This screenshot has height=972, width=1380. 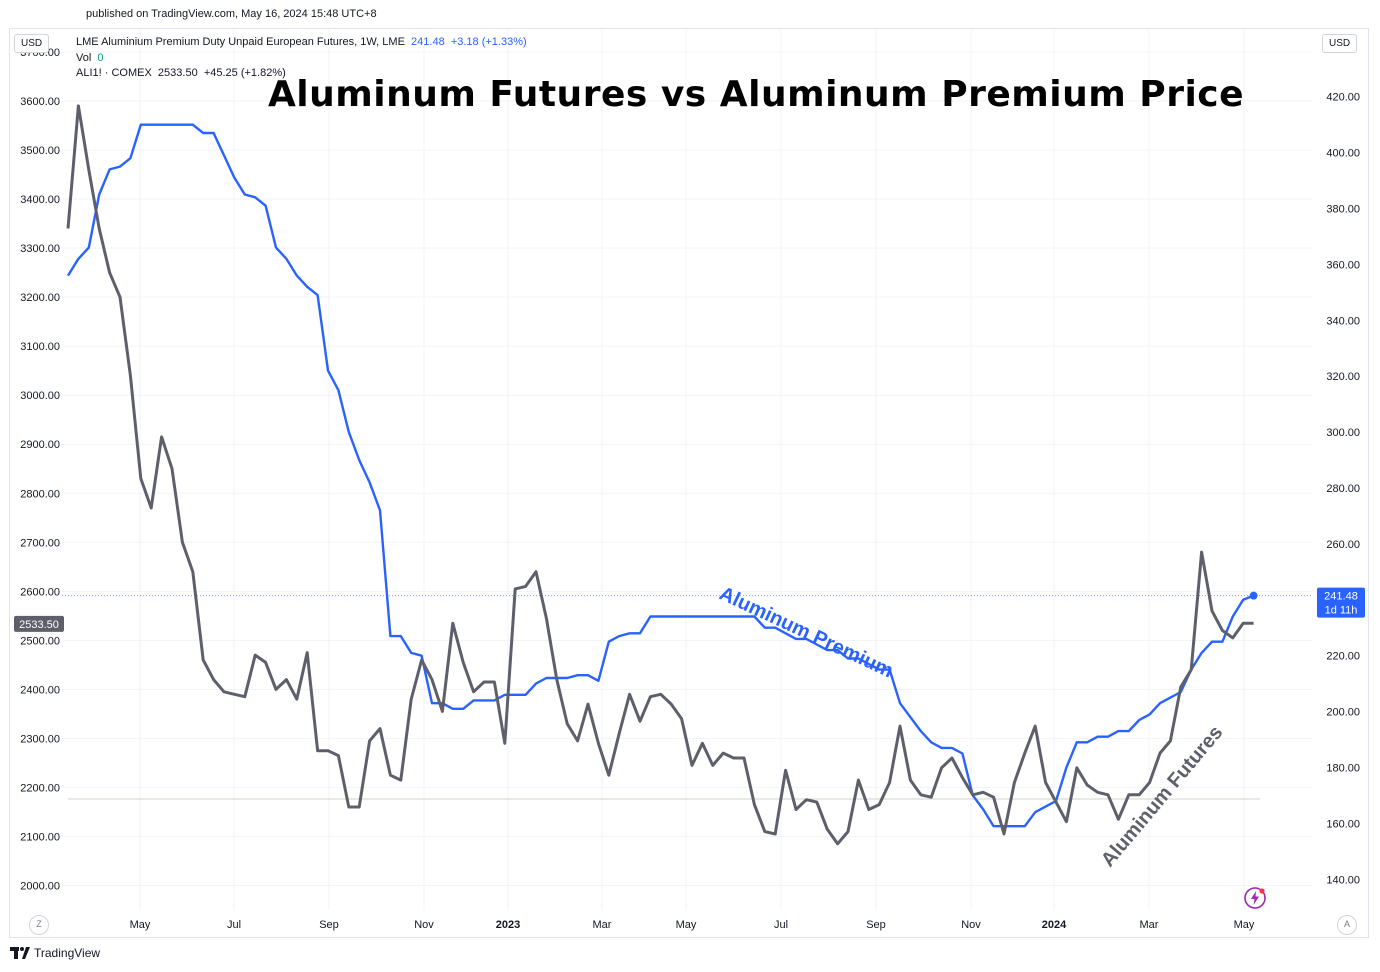 I want to click on legend-compare-change: +45.25 (+1.82%), so click(x=244, y=73).